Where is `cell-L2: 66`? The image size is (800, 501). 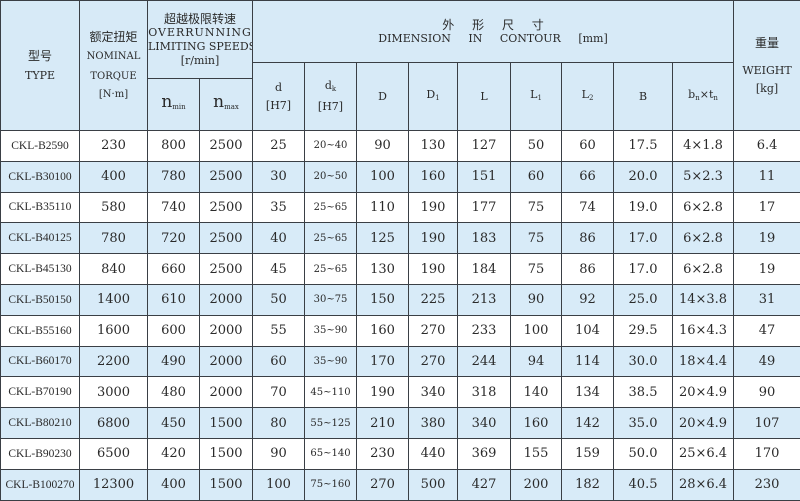 cell-L2: 66 is located at coordinates (588, 176).